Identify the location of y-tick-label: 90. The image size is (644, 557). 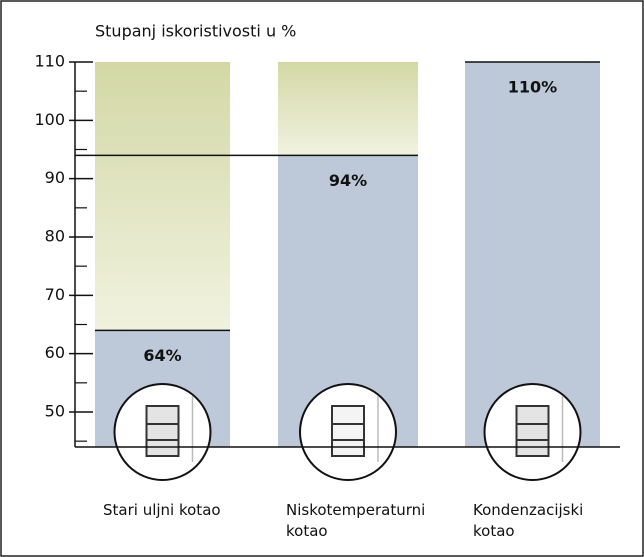
(55, 177).